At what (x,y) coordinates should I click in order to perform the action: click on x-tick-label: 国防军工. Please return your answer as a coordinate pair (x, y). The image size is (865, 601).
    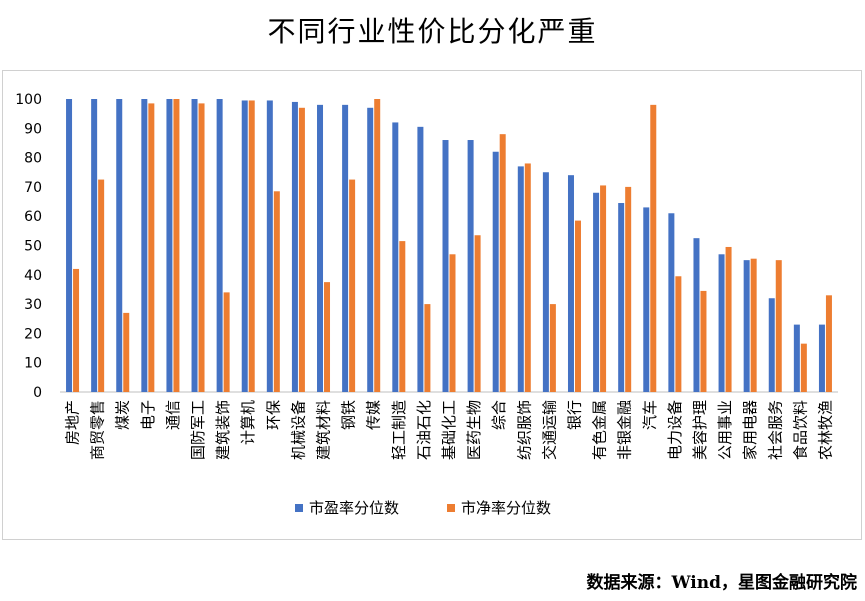
    Looking at the image, I should click on (198, 430).